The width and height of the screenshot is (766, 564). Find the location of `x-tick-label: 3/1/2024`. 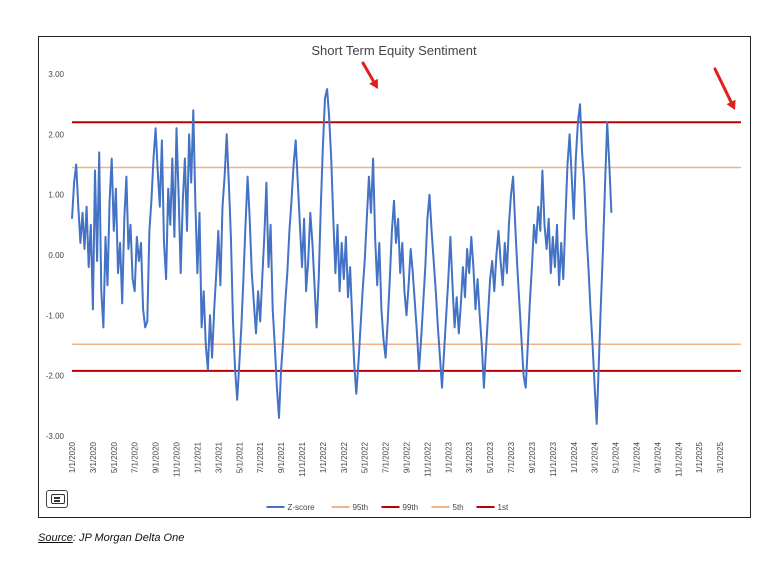

x-tick-label: 3/1/2024 is located at coordinates (595, 457).